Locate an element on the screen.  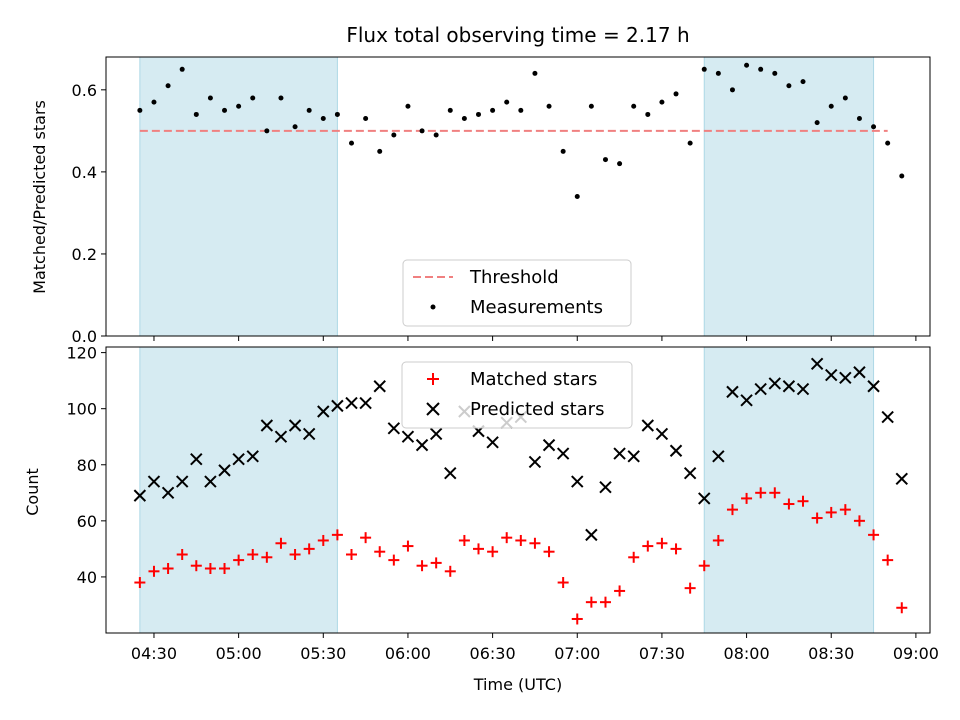
shaded-interval is located at coordinates (238, 196).